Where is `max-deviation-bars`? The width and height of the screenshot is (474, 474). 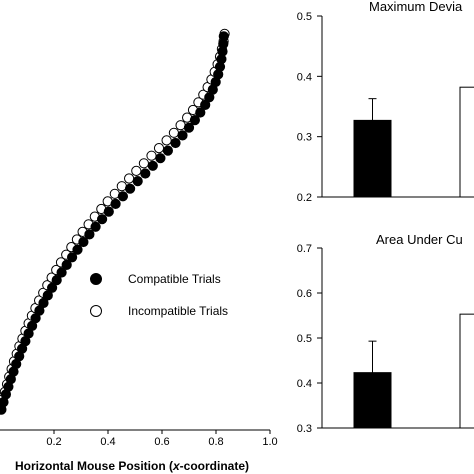
max-deviation-bars is located at coordinates (413, 142).